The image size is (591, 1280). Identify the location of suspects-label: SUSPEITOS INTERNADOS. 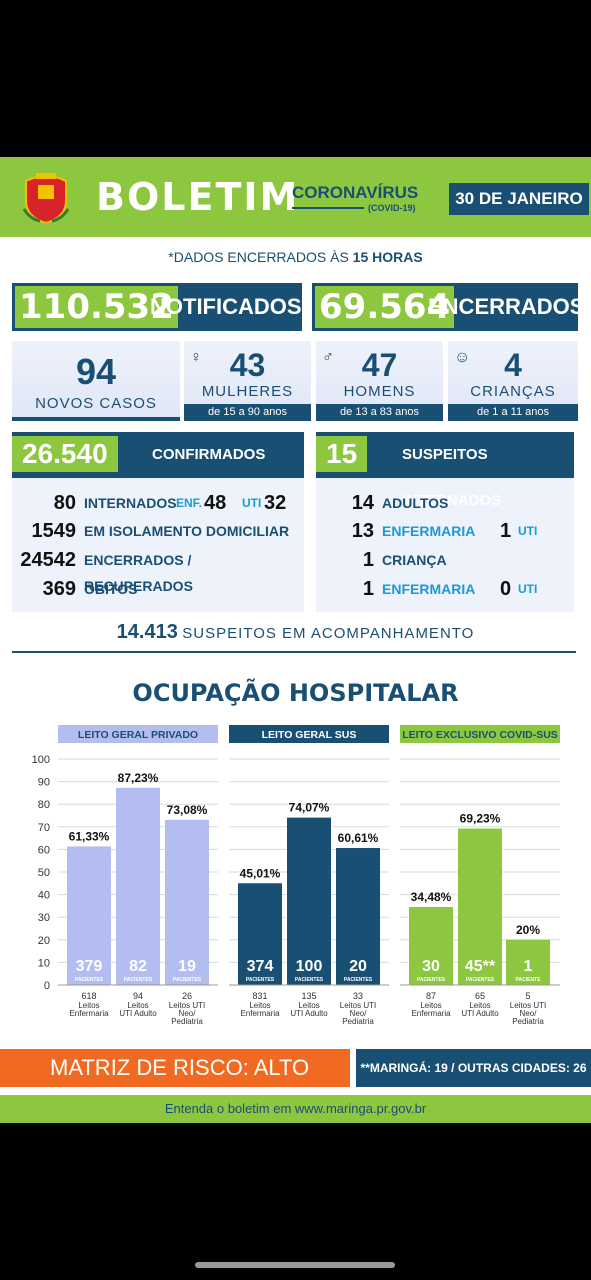
(452, 477).